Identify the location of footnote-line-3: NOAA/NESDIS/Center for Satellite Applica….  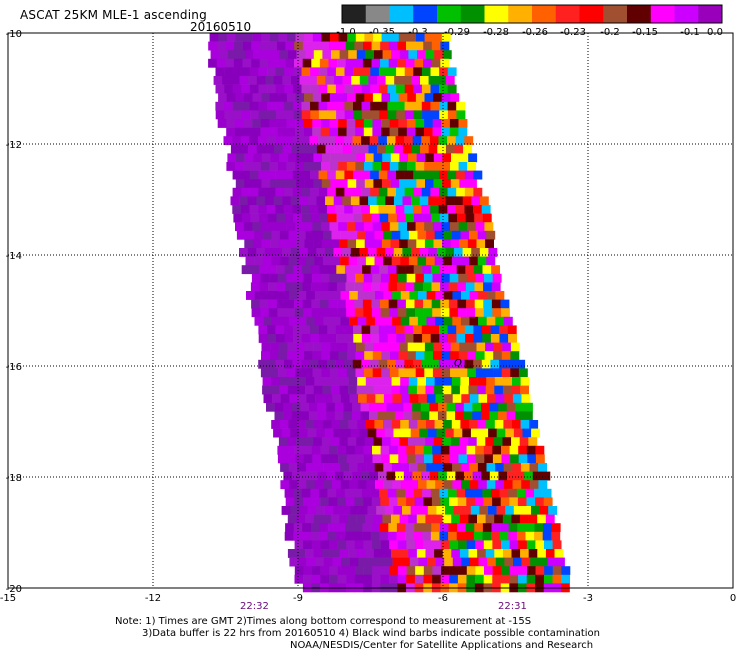
(442, 645).